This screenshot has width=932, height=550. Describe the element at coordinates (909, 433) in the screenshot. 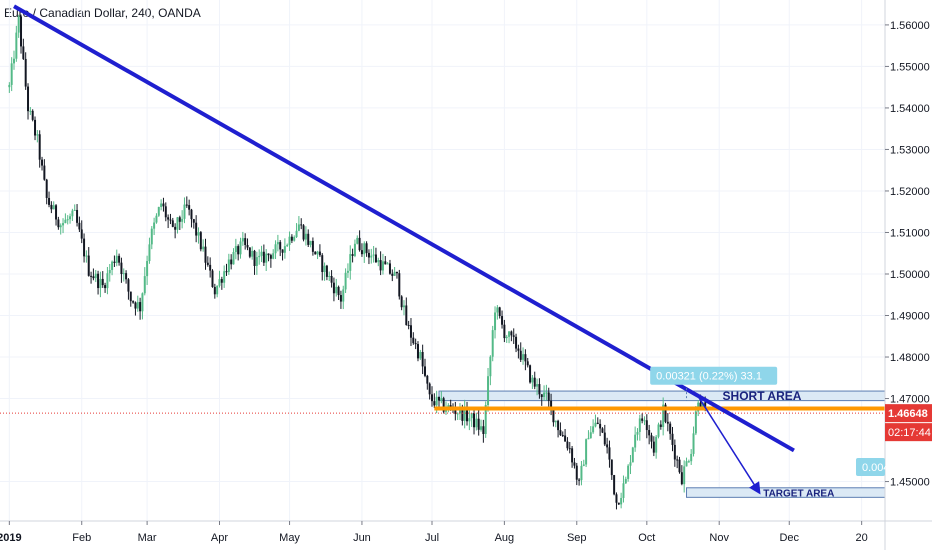

I see `countdown-text: 02:17:44` at that location.